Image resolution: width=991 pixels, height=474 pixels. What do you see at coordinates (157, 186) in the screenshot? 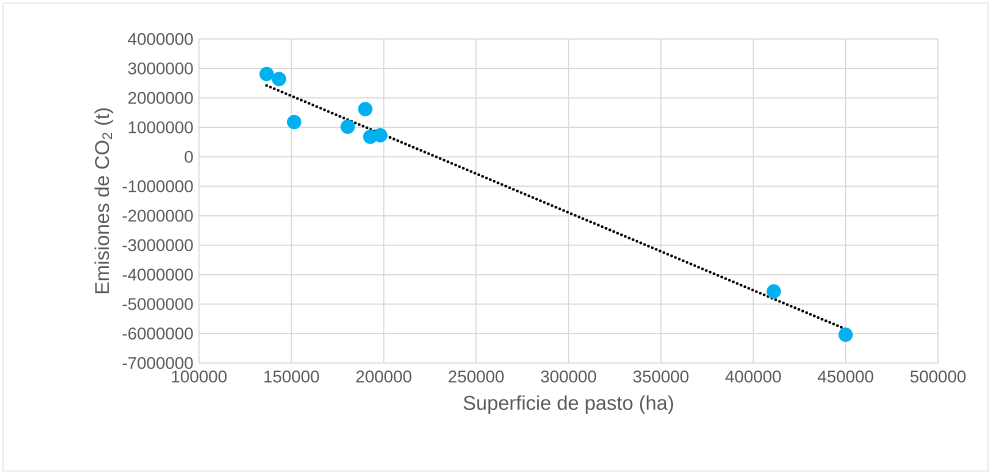
I see `y-tick-label: -1000000` at bounding box center [157, 186].